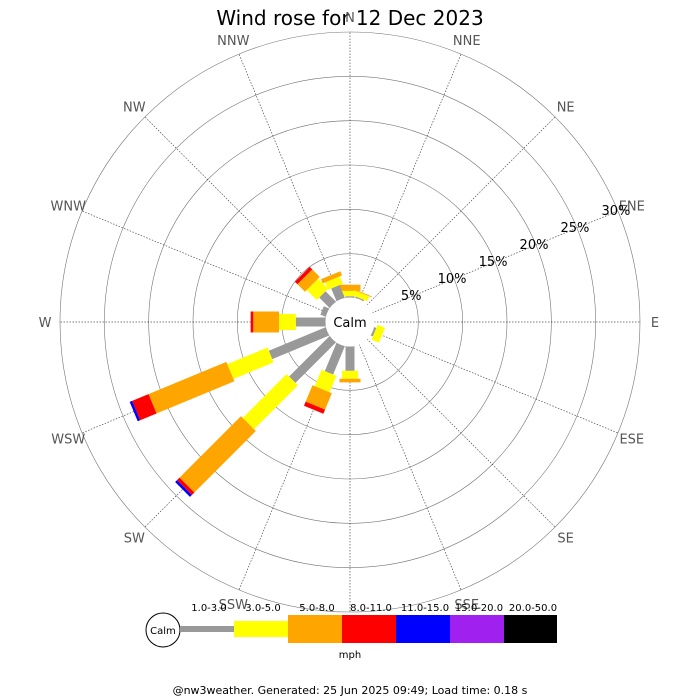 The image size is (700, 700). What do you see at coordinates (371, 608) in the screenshot?
I see `legend-label-4: 8.0-11.0` at bounding box center [371, 608].